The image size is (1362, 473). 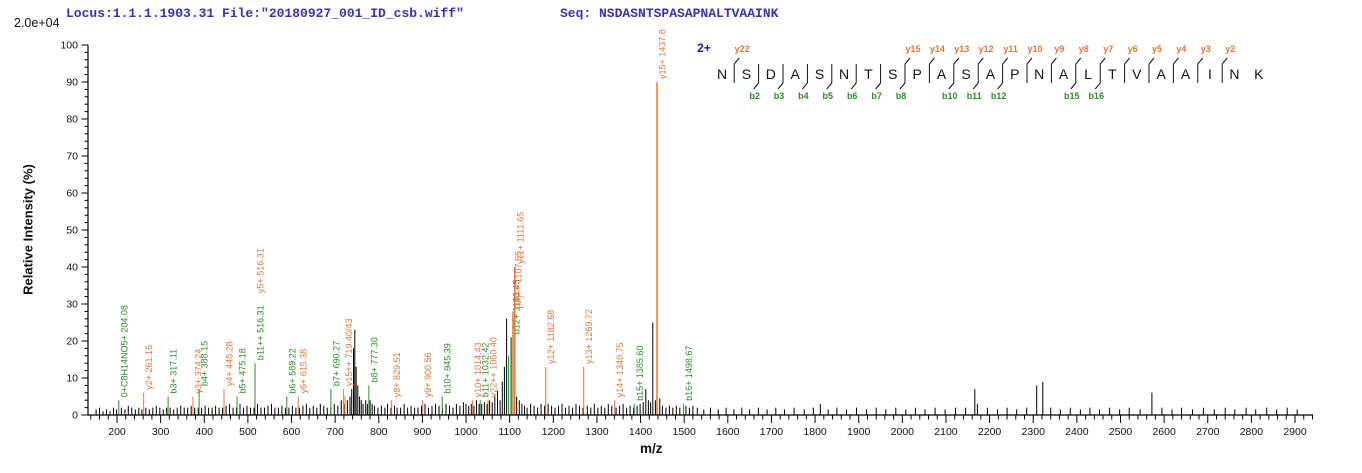 I want to click on y-tick-label: 80, so click(x=72, y=120).